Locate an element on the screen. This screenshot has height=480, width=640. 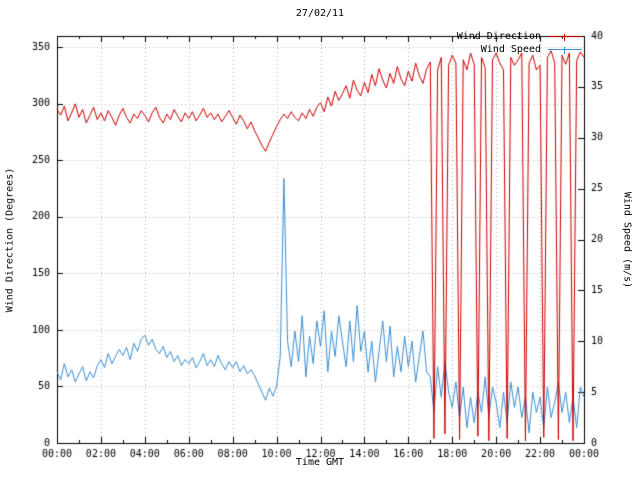
x-axis-label: Time GMT is located at coordinates (320, 462).